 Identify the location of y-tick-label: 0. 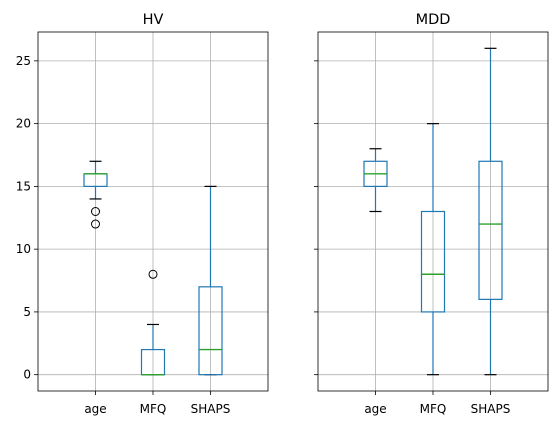
(27, 375).